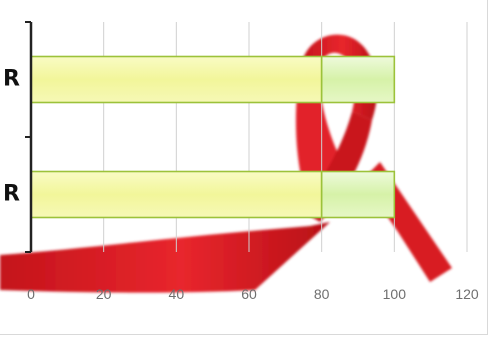  I want to click on x-tick-label: 60, so click(249, 294).